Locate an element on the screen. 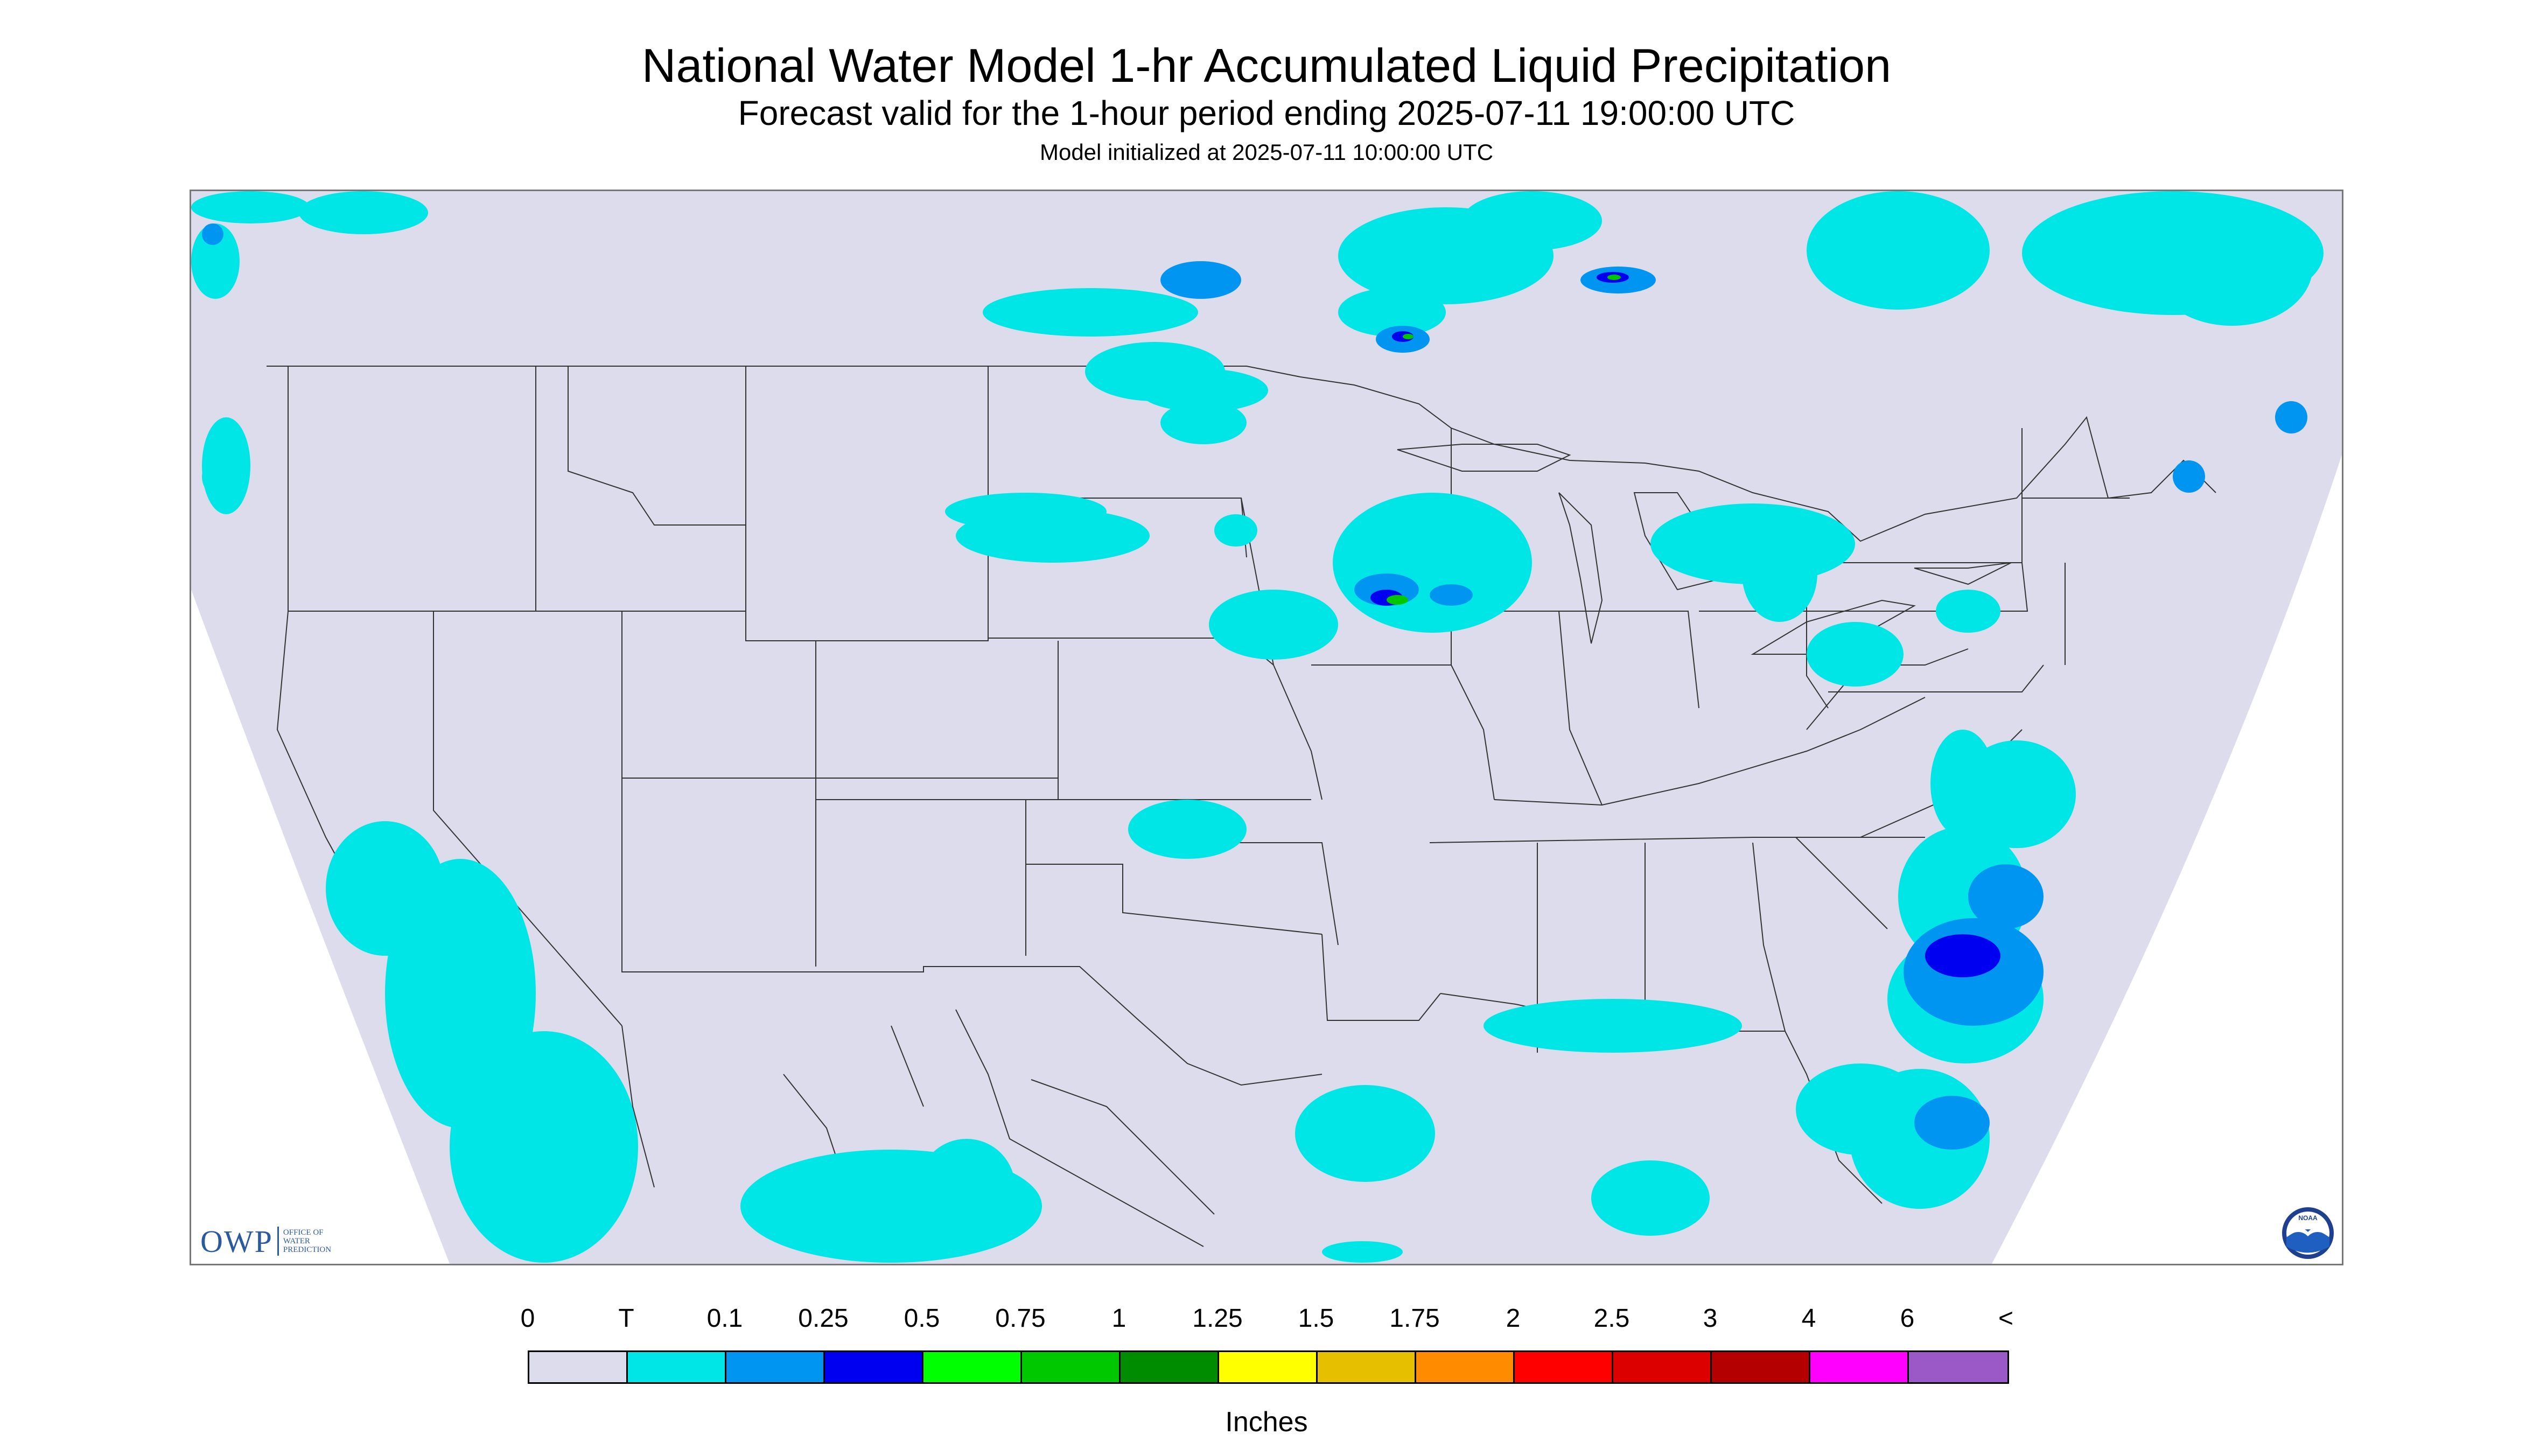  legend-tick-label: 1.25 is located at coordinates (1217, 1318).